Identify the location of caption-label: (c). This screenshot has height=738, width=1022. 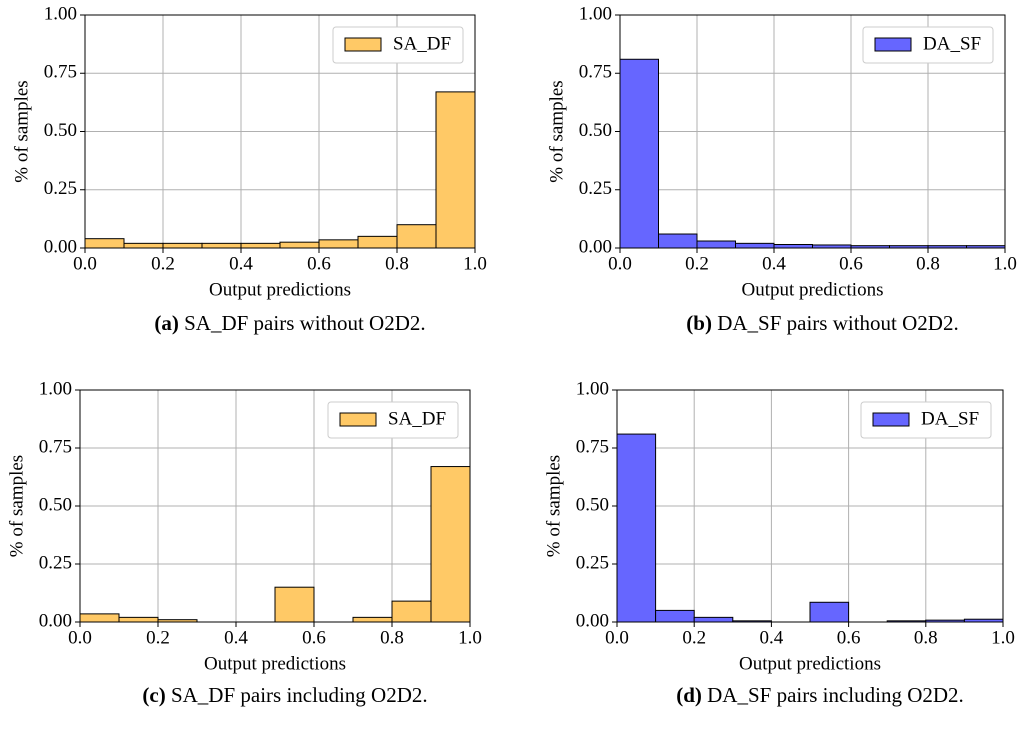
(153, 695).